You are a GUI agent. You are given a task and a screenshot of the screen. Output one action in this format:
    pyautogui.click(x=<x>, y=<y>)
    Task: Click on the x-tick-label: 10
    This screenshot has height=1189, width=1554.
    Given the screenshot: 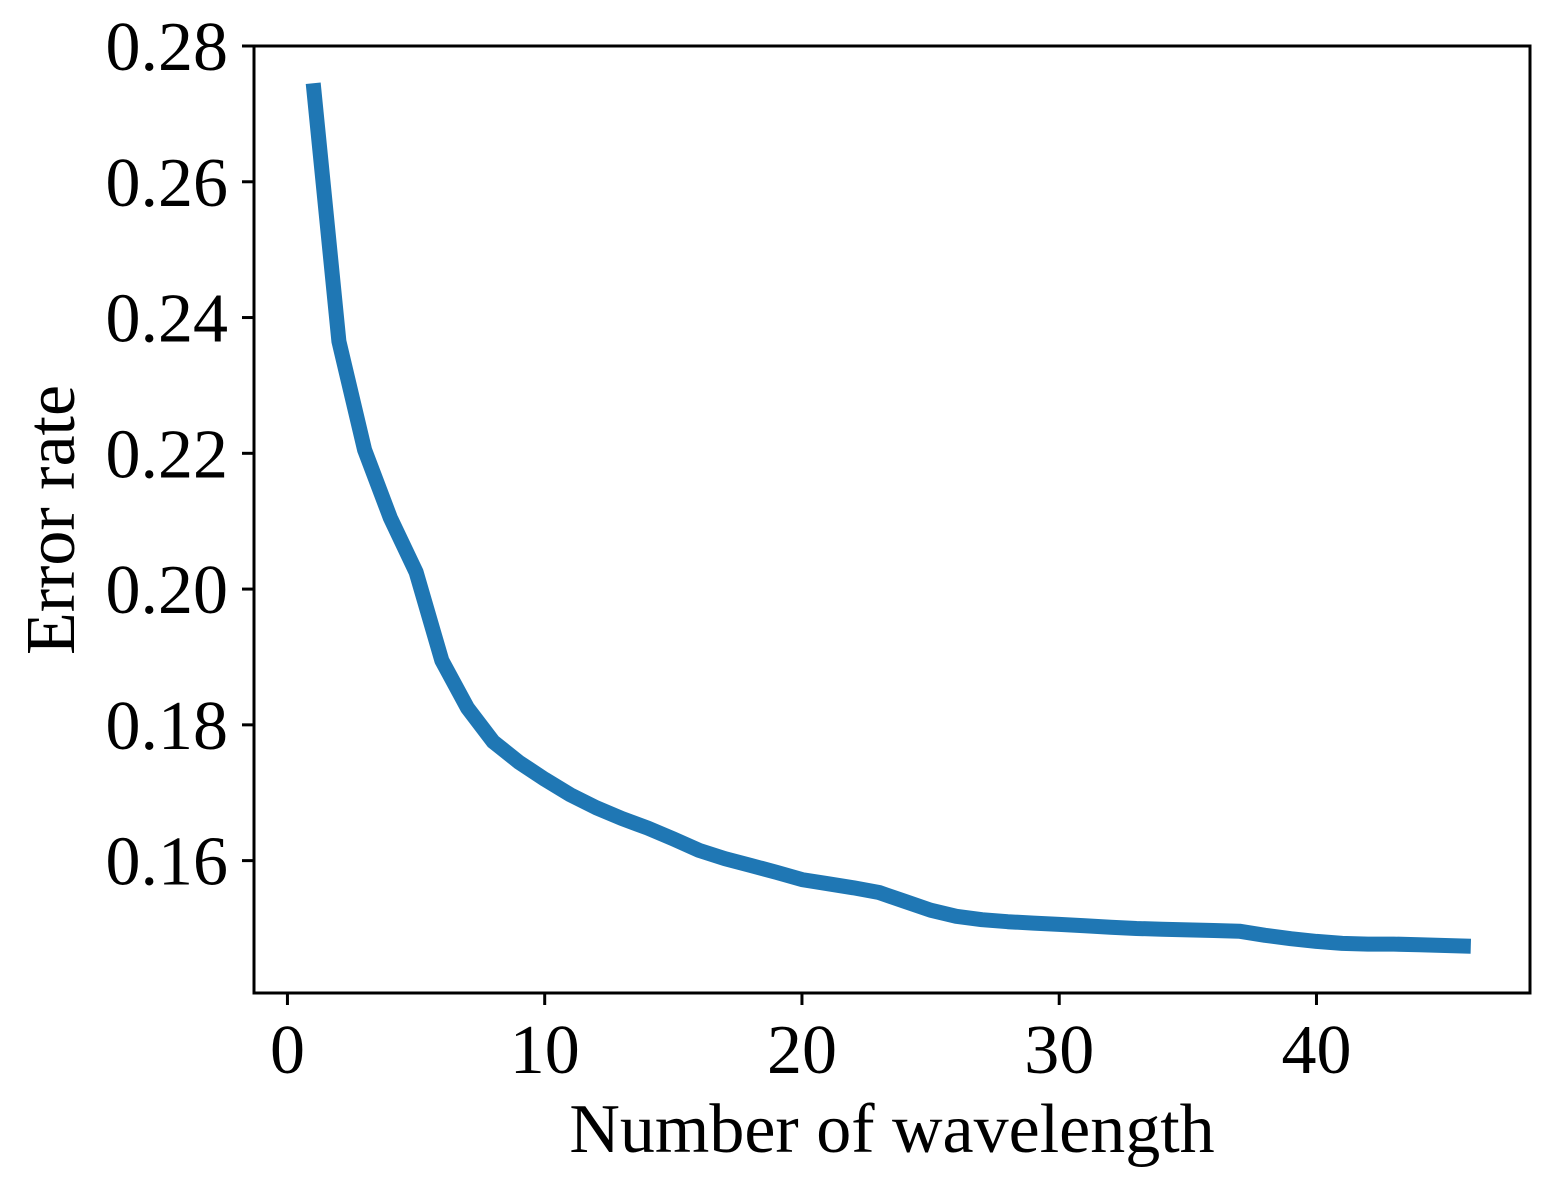 What is the action you would take?
    pyautogui.click(x=545, y=1050)
    